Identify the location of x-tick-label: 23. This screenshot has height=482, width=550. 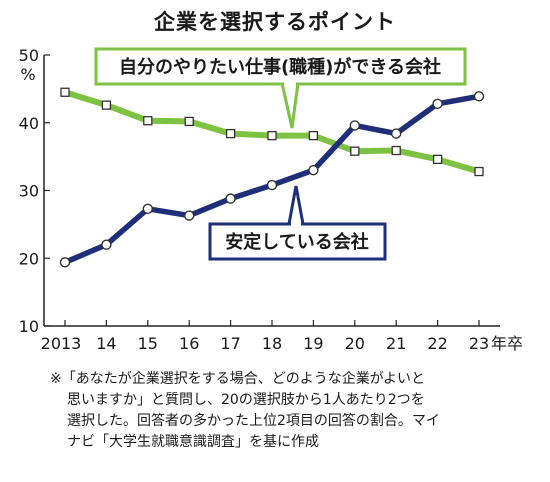
(479, 343).